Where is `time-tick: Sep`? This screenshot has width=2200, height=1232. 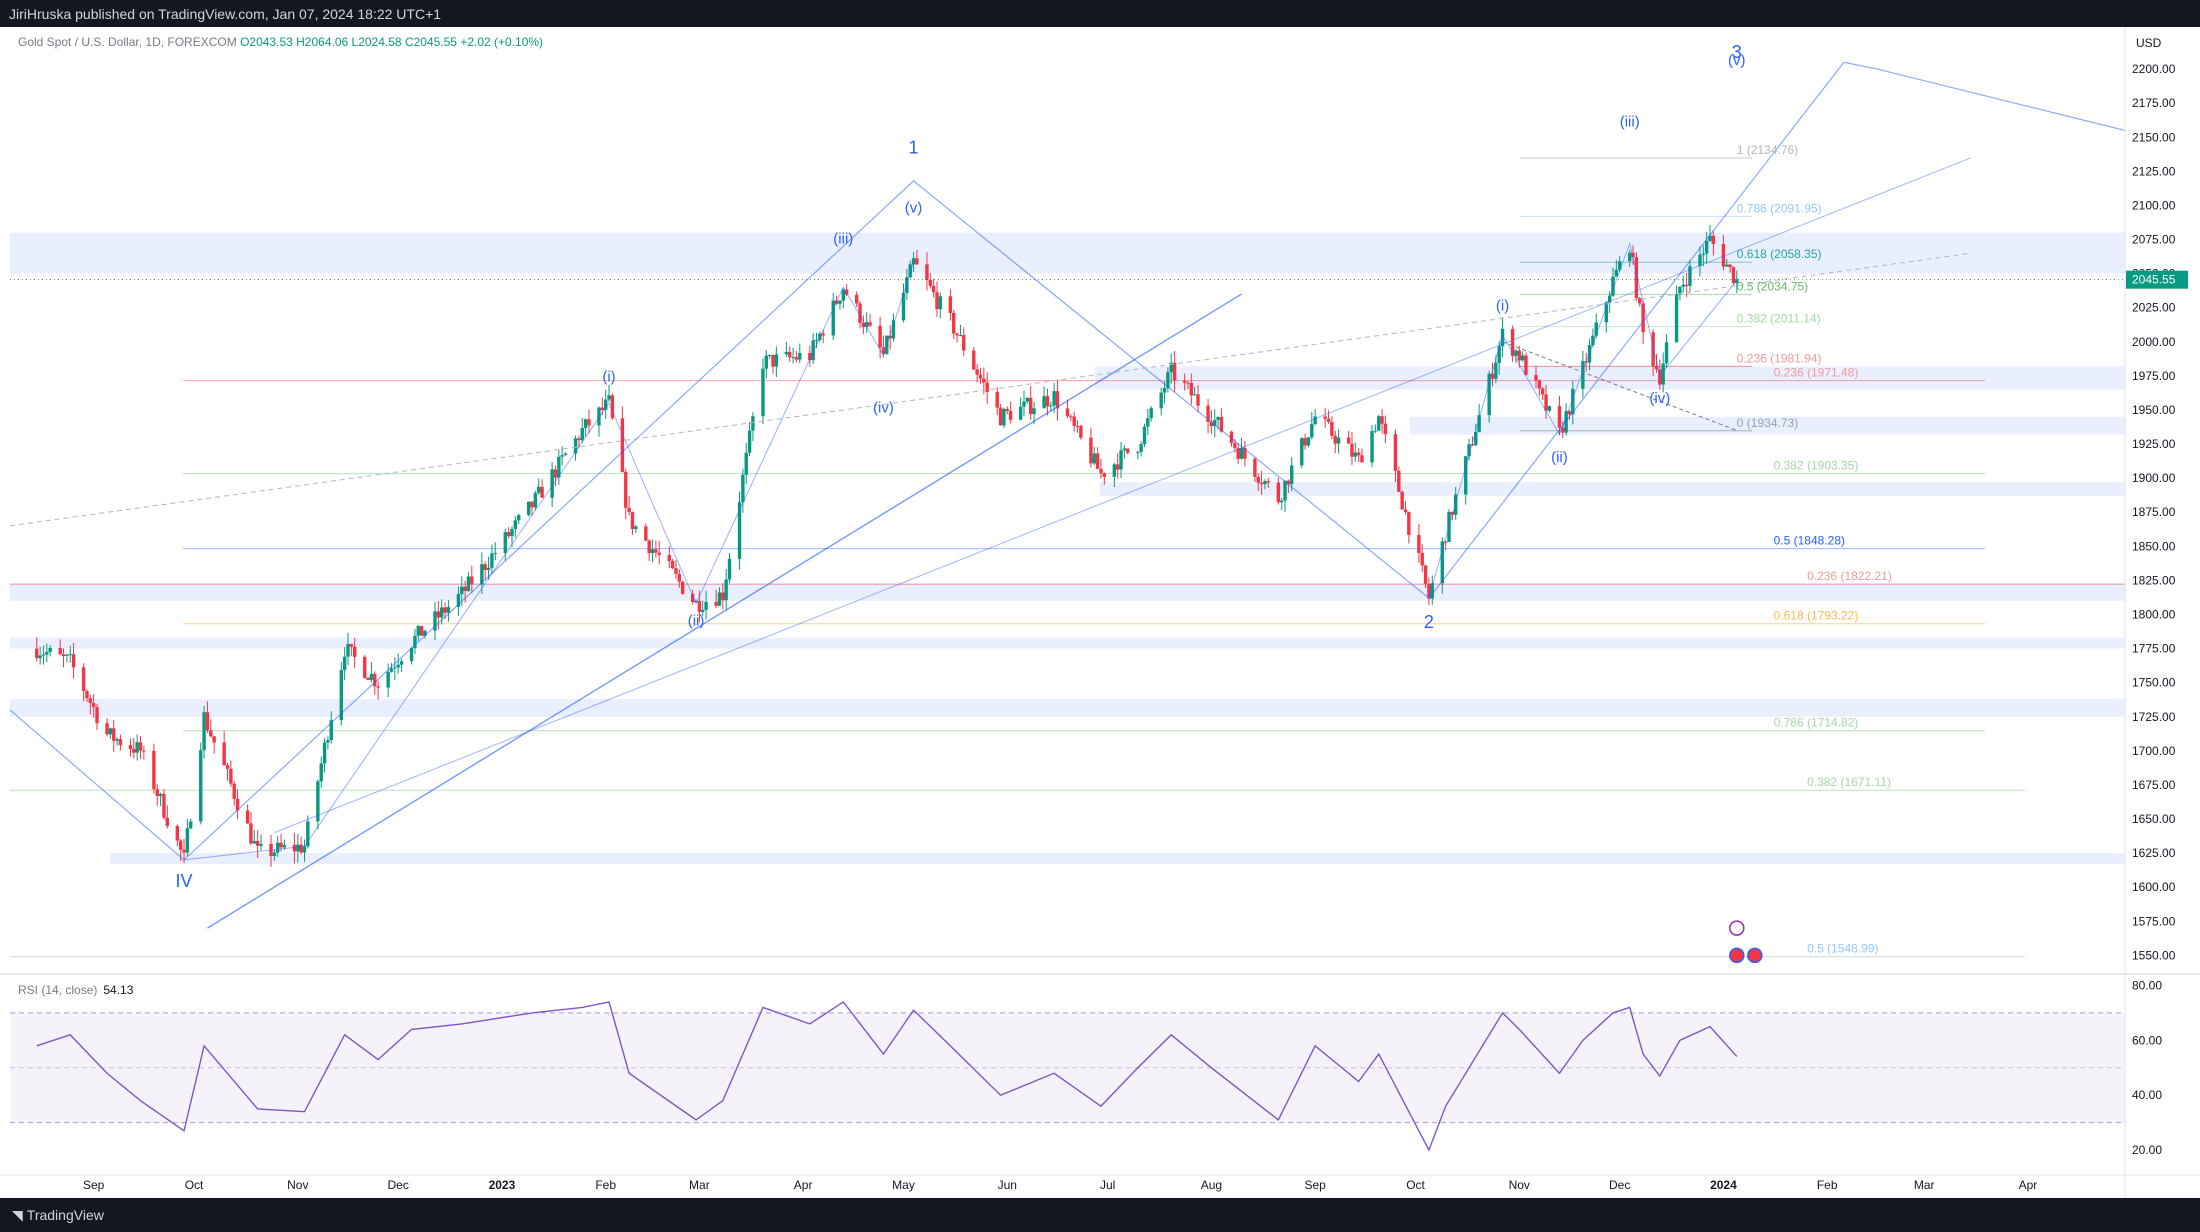
time-tick: Sep is located at coordinates (94, 1185).